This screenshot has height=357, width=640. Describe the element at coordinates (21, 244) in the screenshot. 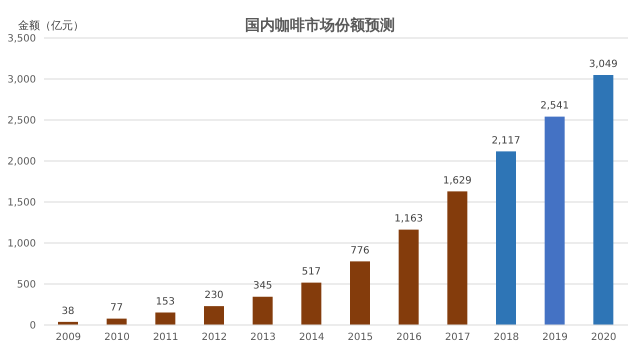

I see `y-tick-label: 1,000` at that location.